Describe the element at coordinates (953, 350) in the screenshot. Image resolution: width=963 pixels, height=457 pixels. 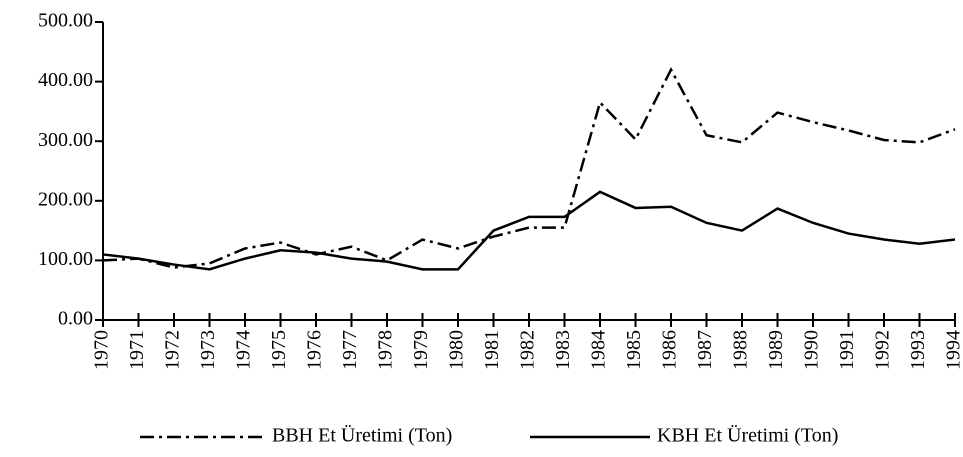
I see `x-tick-label: 1994` at that location.